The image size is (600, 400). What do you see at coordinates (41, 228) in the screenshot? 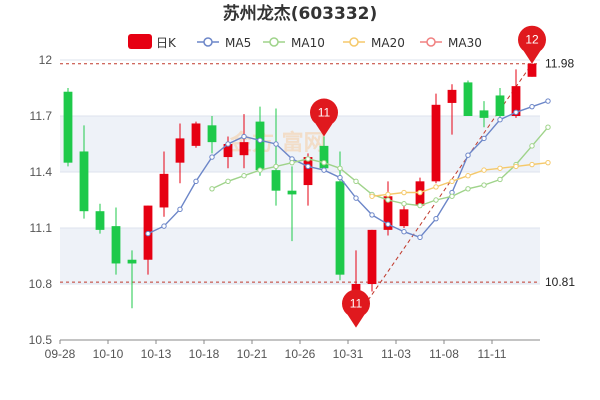
I see `y-tick-label: 11.1` at bounding box center [41, 228].